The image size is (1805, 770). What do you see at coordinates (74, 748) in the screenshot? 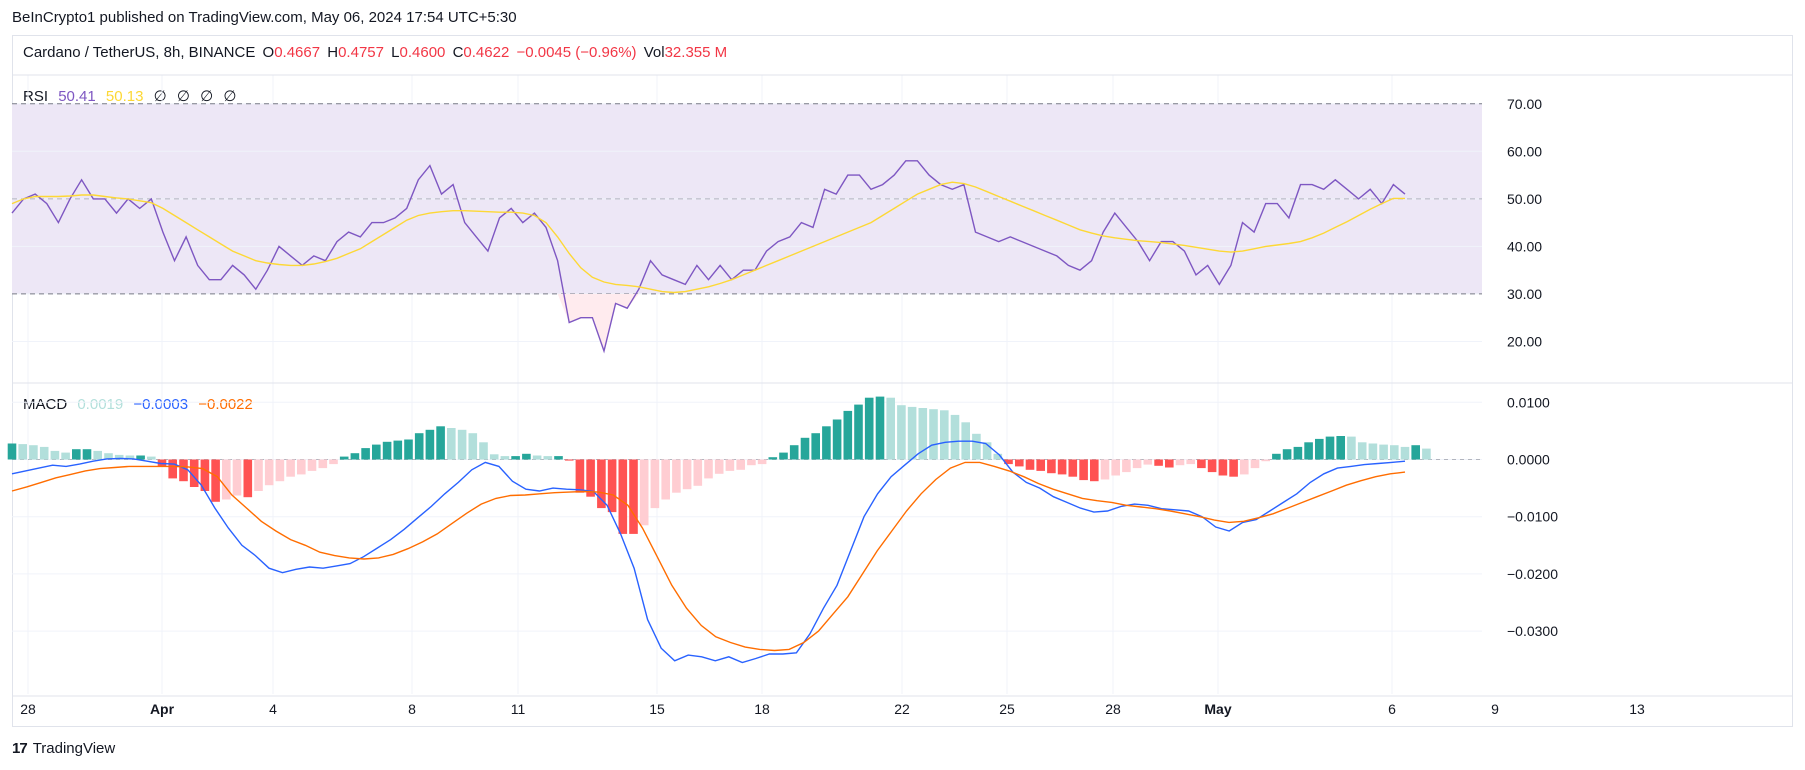
I see `footer-brand: TradingView` at bounding box center [74, 748].